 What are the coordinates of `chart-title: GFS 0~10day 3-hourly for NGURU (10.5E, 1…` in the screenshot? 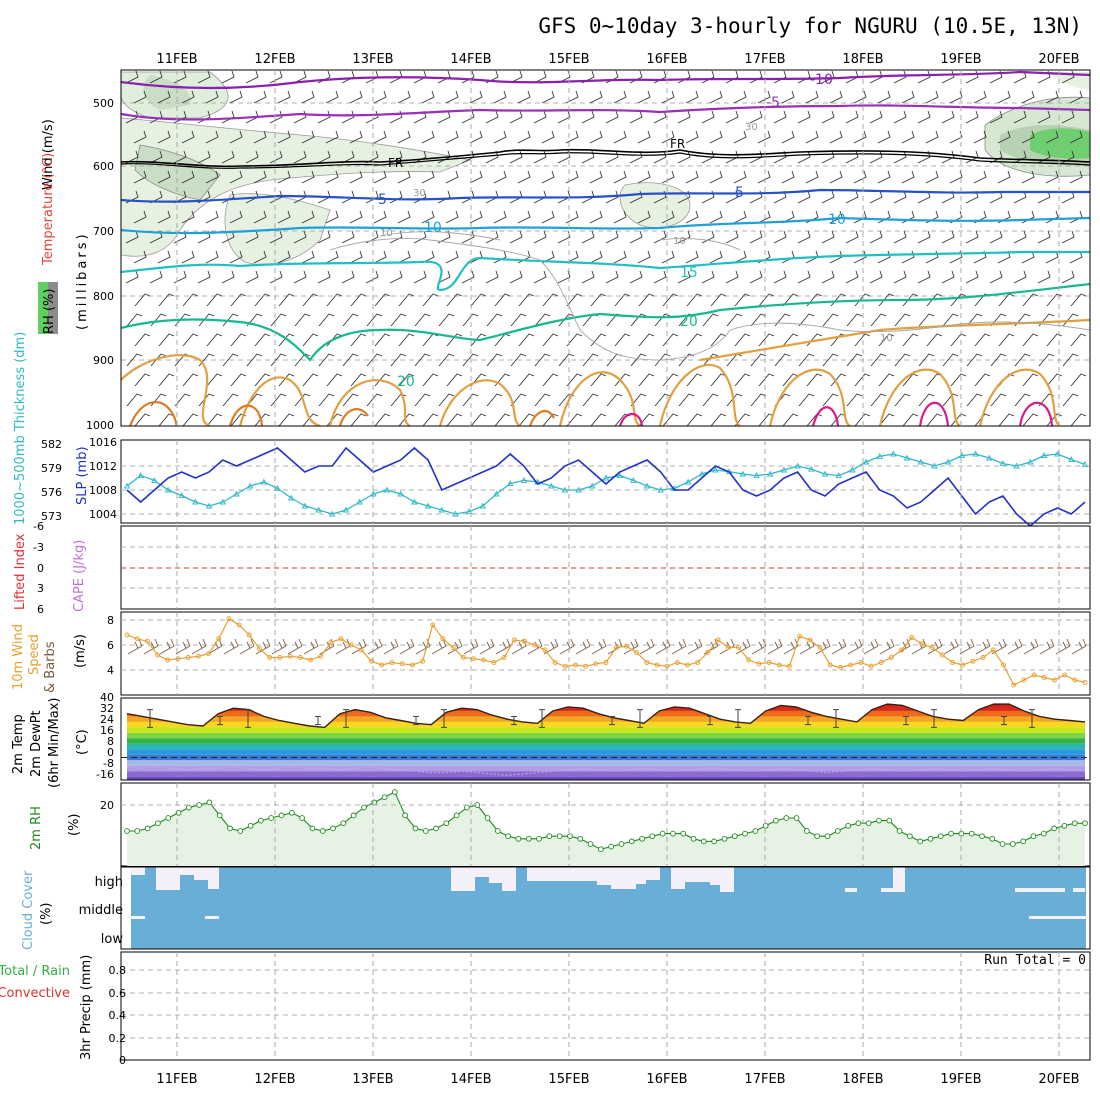 It's located at (810, 26).